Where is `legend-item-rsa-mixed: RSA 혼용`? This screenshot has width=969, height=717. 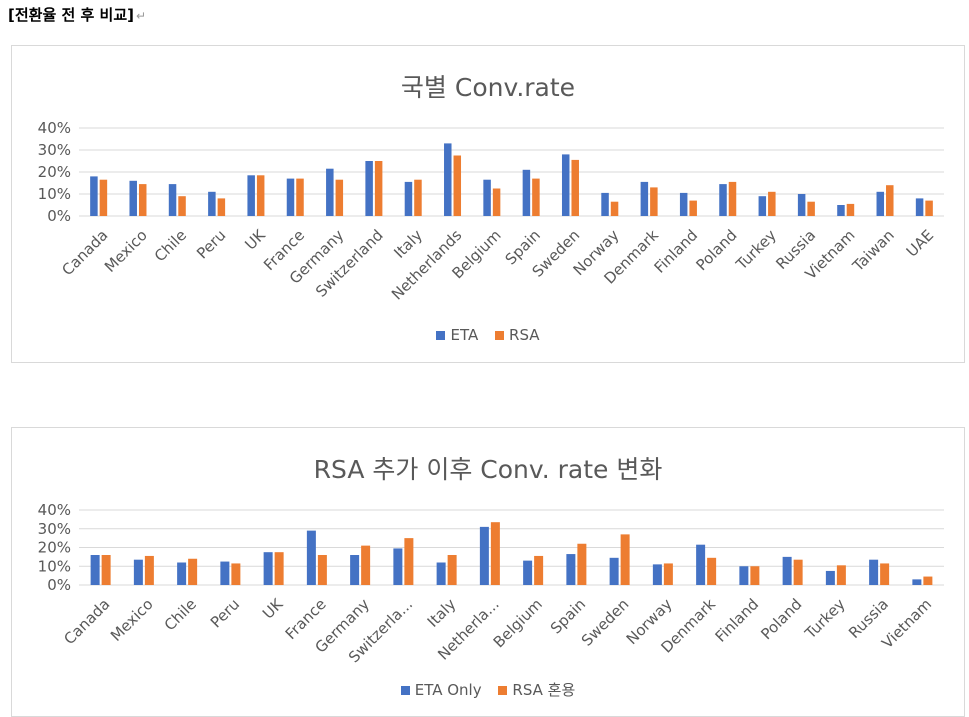
legend-item-rsa-mixed: RSA 혼용 is located at coordinates (536, 689).